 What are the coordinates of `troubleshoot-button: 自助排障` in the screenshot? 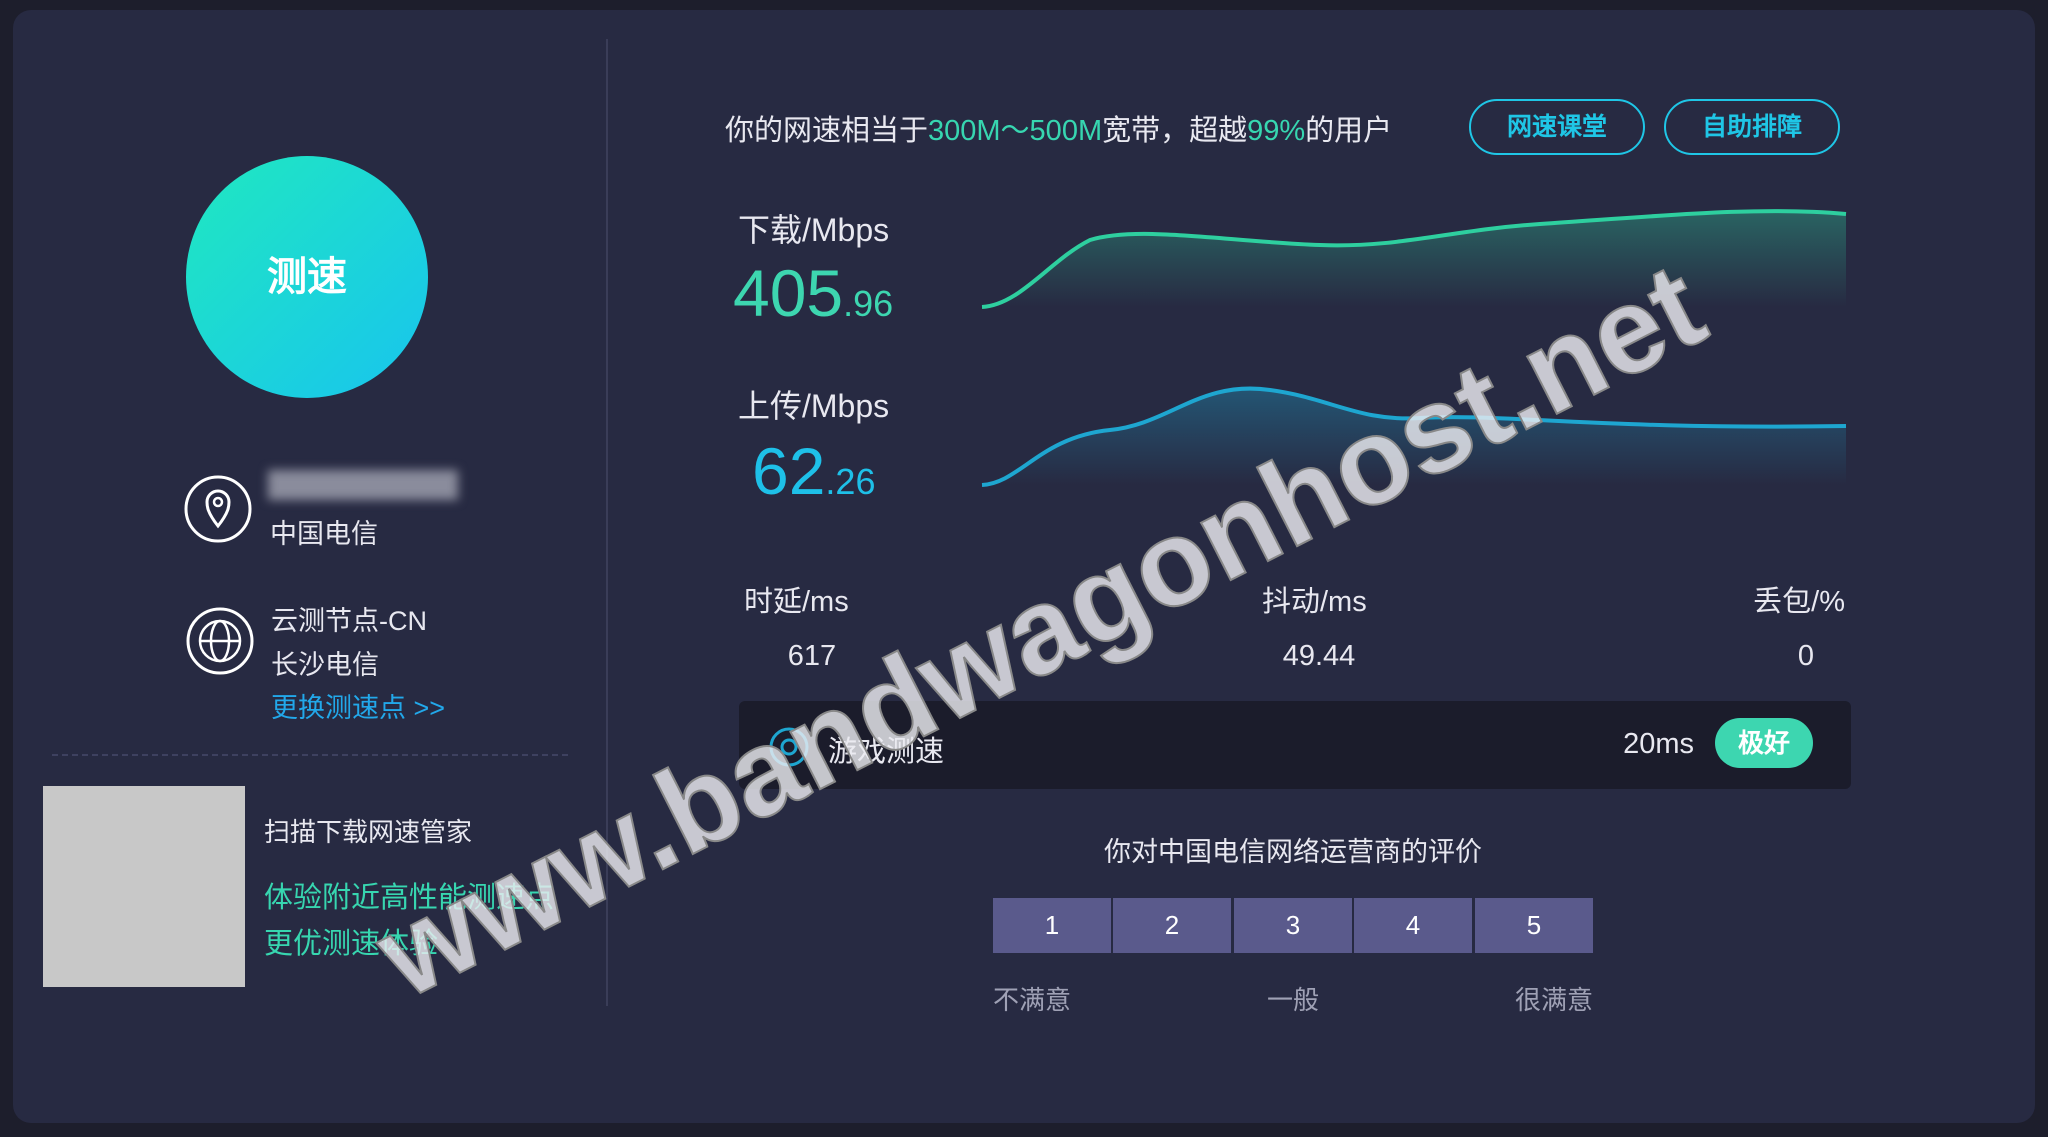 It's located at (1752, 127).